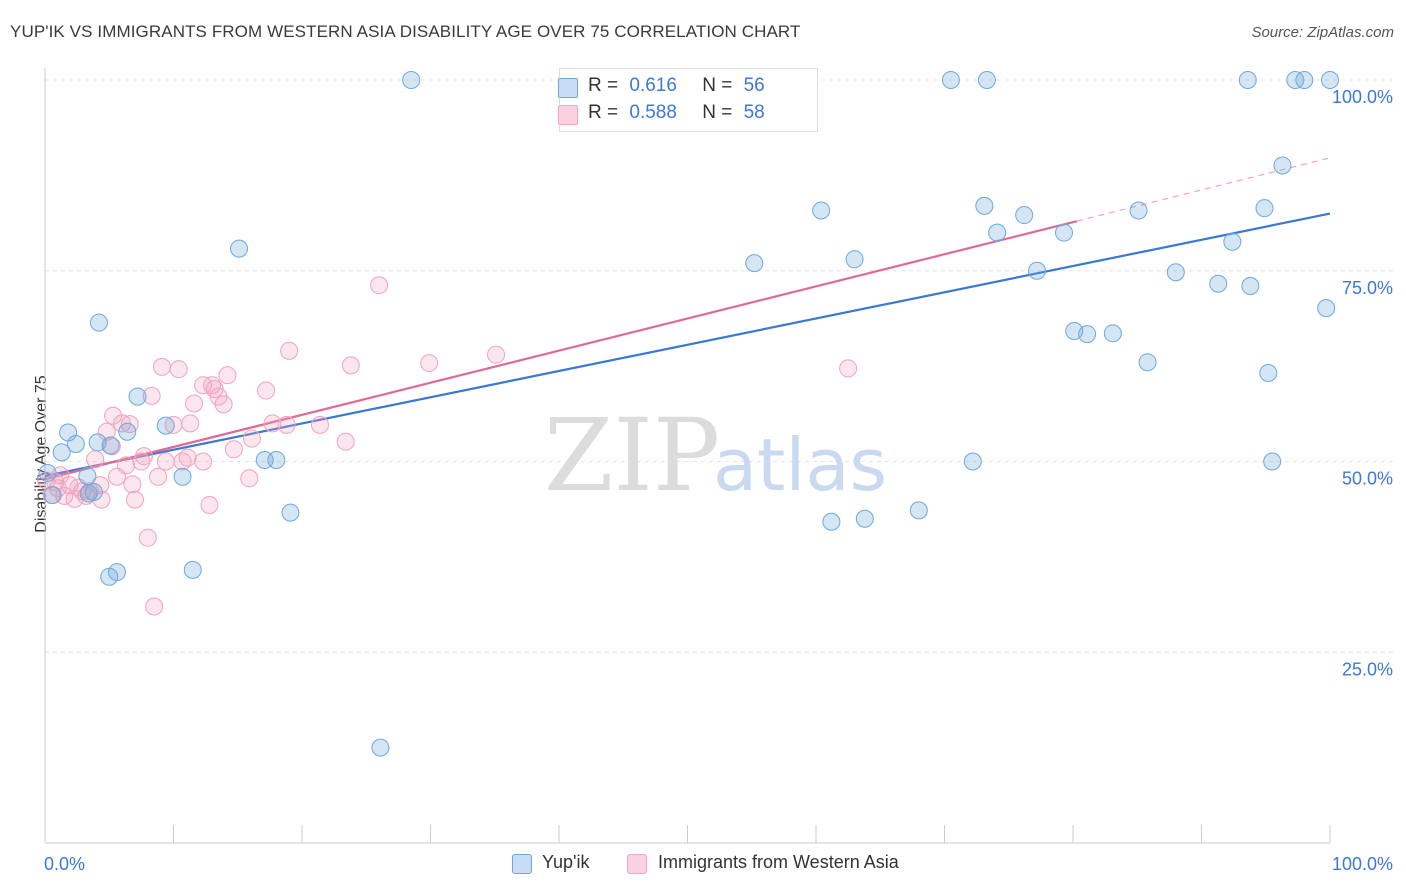 The image size is (1406, 892). Describe the element at coordinates (632, 455) in the screenshot. I see `watermark-zip: ZIP` at that location.